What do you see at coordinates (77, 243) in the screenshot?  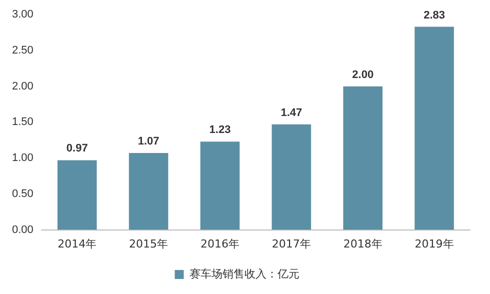 I see `x-tick-label: 2014年` at bounding box center [77, 243].